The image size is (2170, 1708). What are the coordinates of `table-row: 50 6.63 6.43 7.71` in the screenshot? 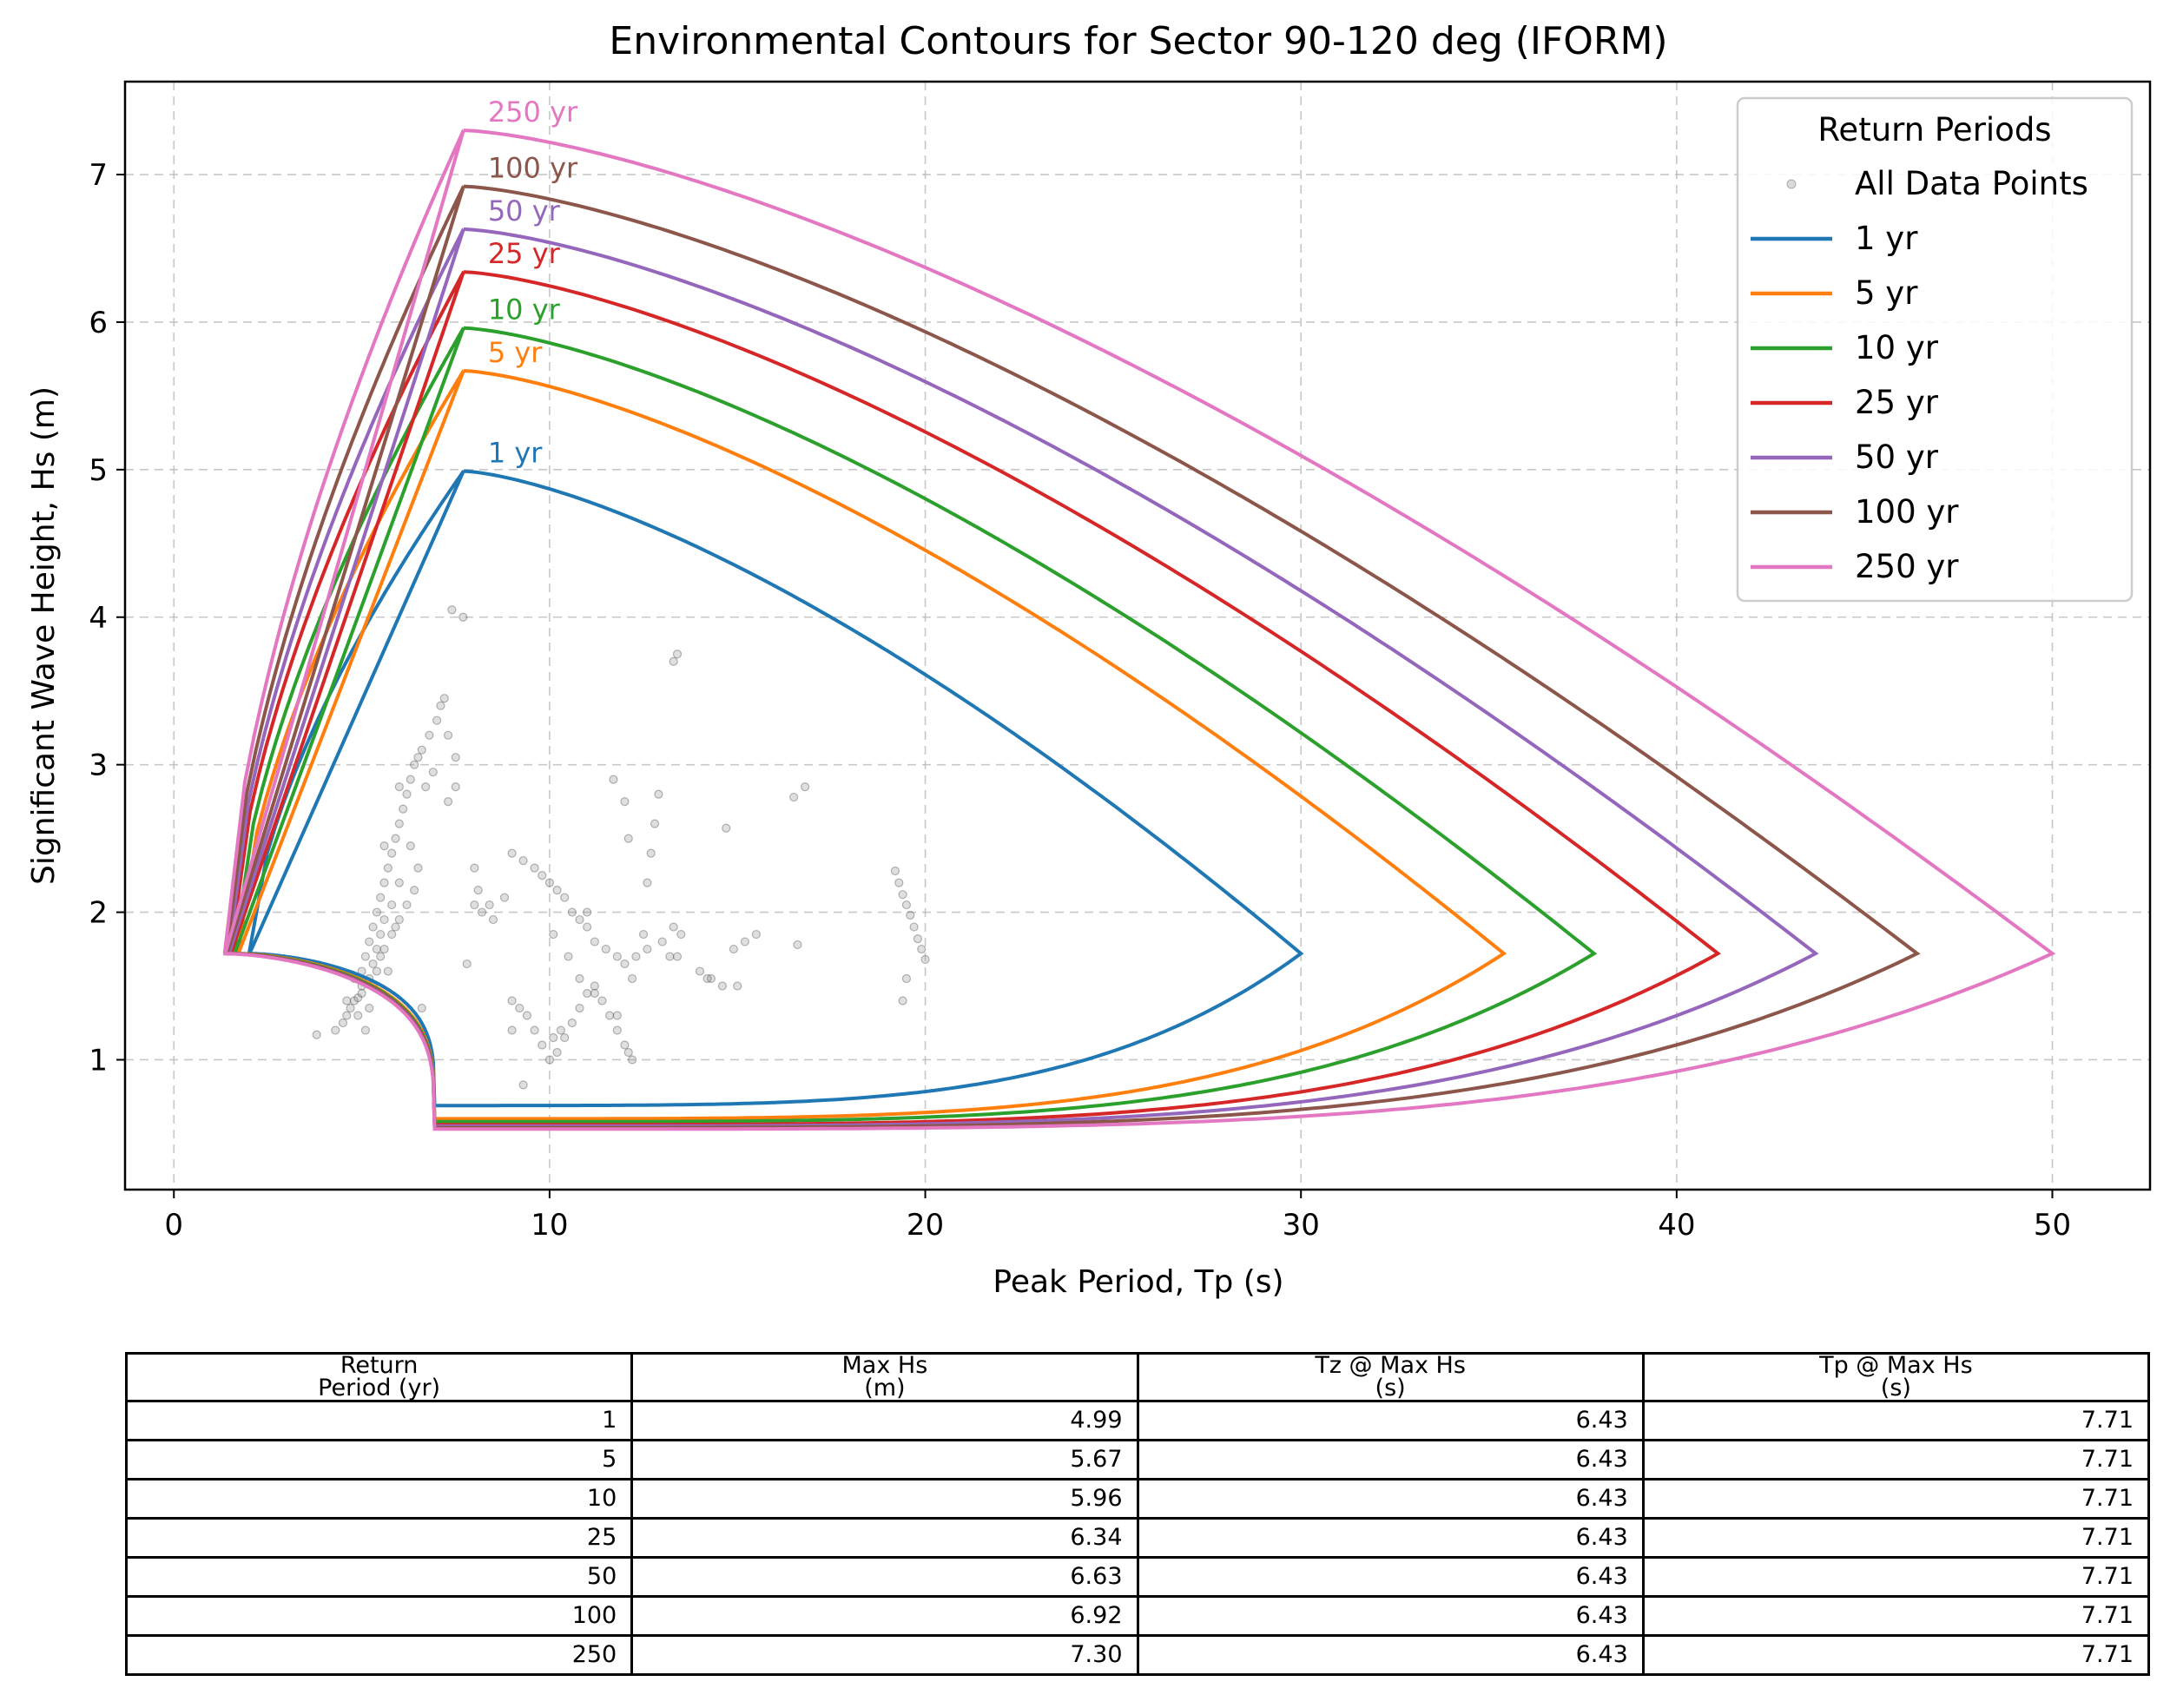 It's located at (1137, 1577).